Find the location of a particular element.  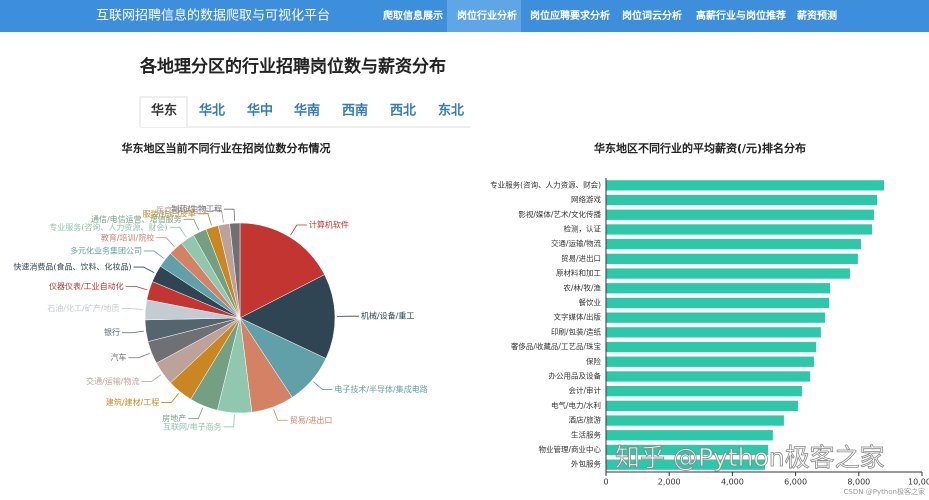

slice-label: 制药/生物工程 is located at coordinates (196, 209).